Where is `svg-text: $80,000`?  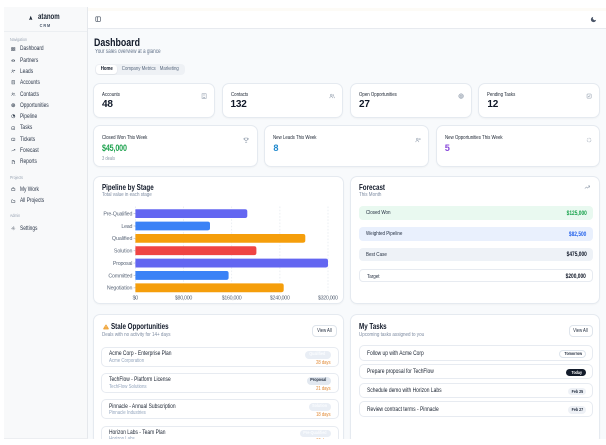 svg-text: $80,000 is located at coordinates (184, 299).